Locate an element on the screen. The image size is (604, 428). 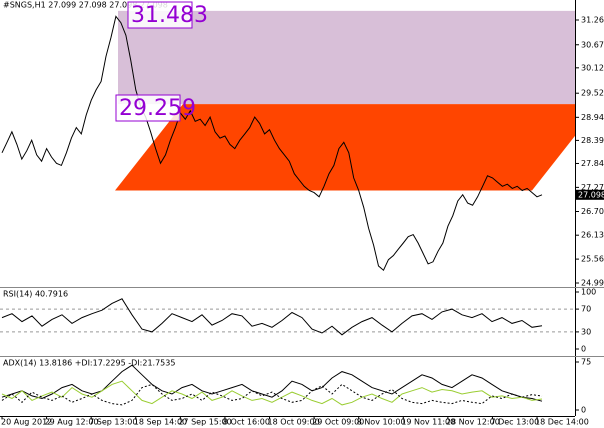
y-tick-label: 27.845 is located at coordinates (592, 163).